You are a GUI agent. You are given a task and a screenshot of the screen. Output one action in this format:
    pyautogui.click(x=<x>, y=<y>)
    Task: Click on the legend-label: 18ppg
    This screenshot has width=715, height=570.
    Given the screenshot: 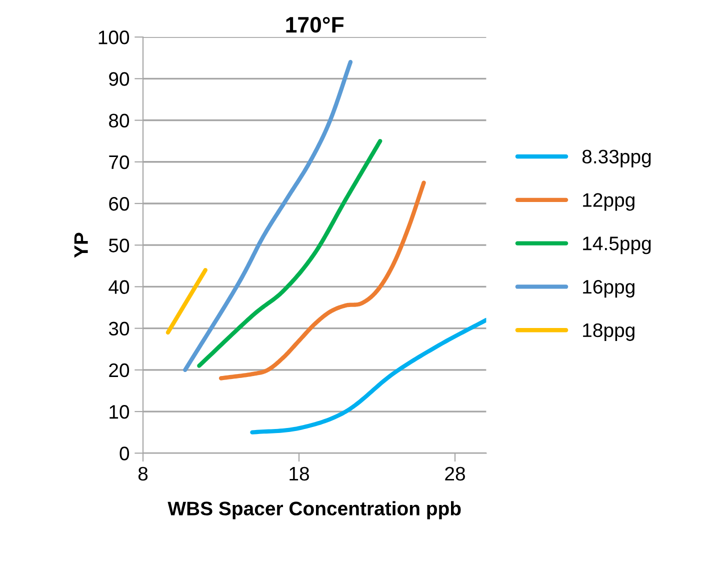 What is the action you would take?
    pyautogui.click(x=608, y=332)
    